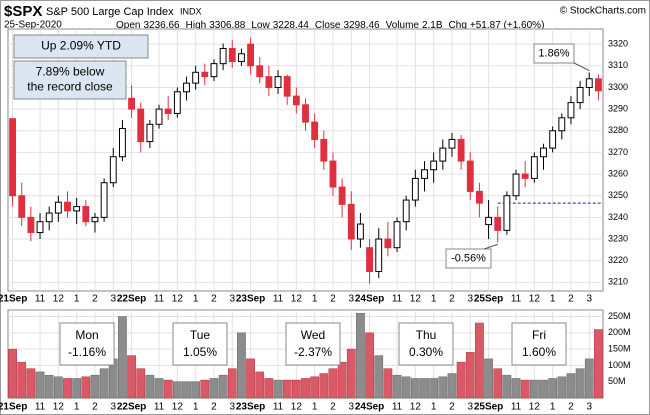  Describe the element at coordinates (191, 11) in the screenshot. I see `exchange: INDX` at that location.